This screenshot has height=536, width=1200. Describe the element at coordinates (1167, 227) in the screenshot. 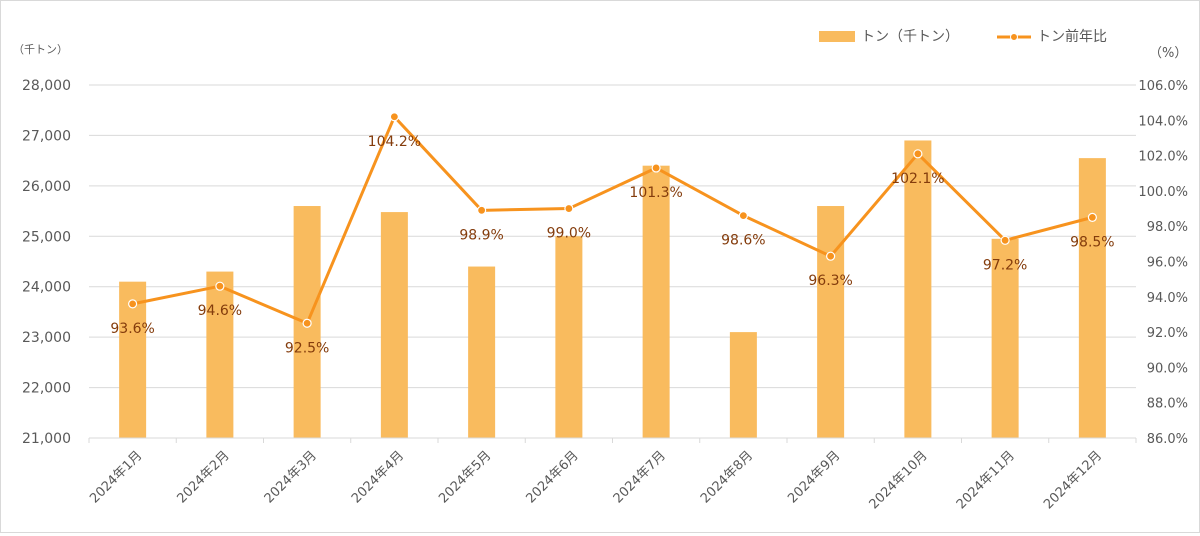

I see `right-tick-label: 98.0%` at that location.